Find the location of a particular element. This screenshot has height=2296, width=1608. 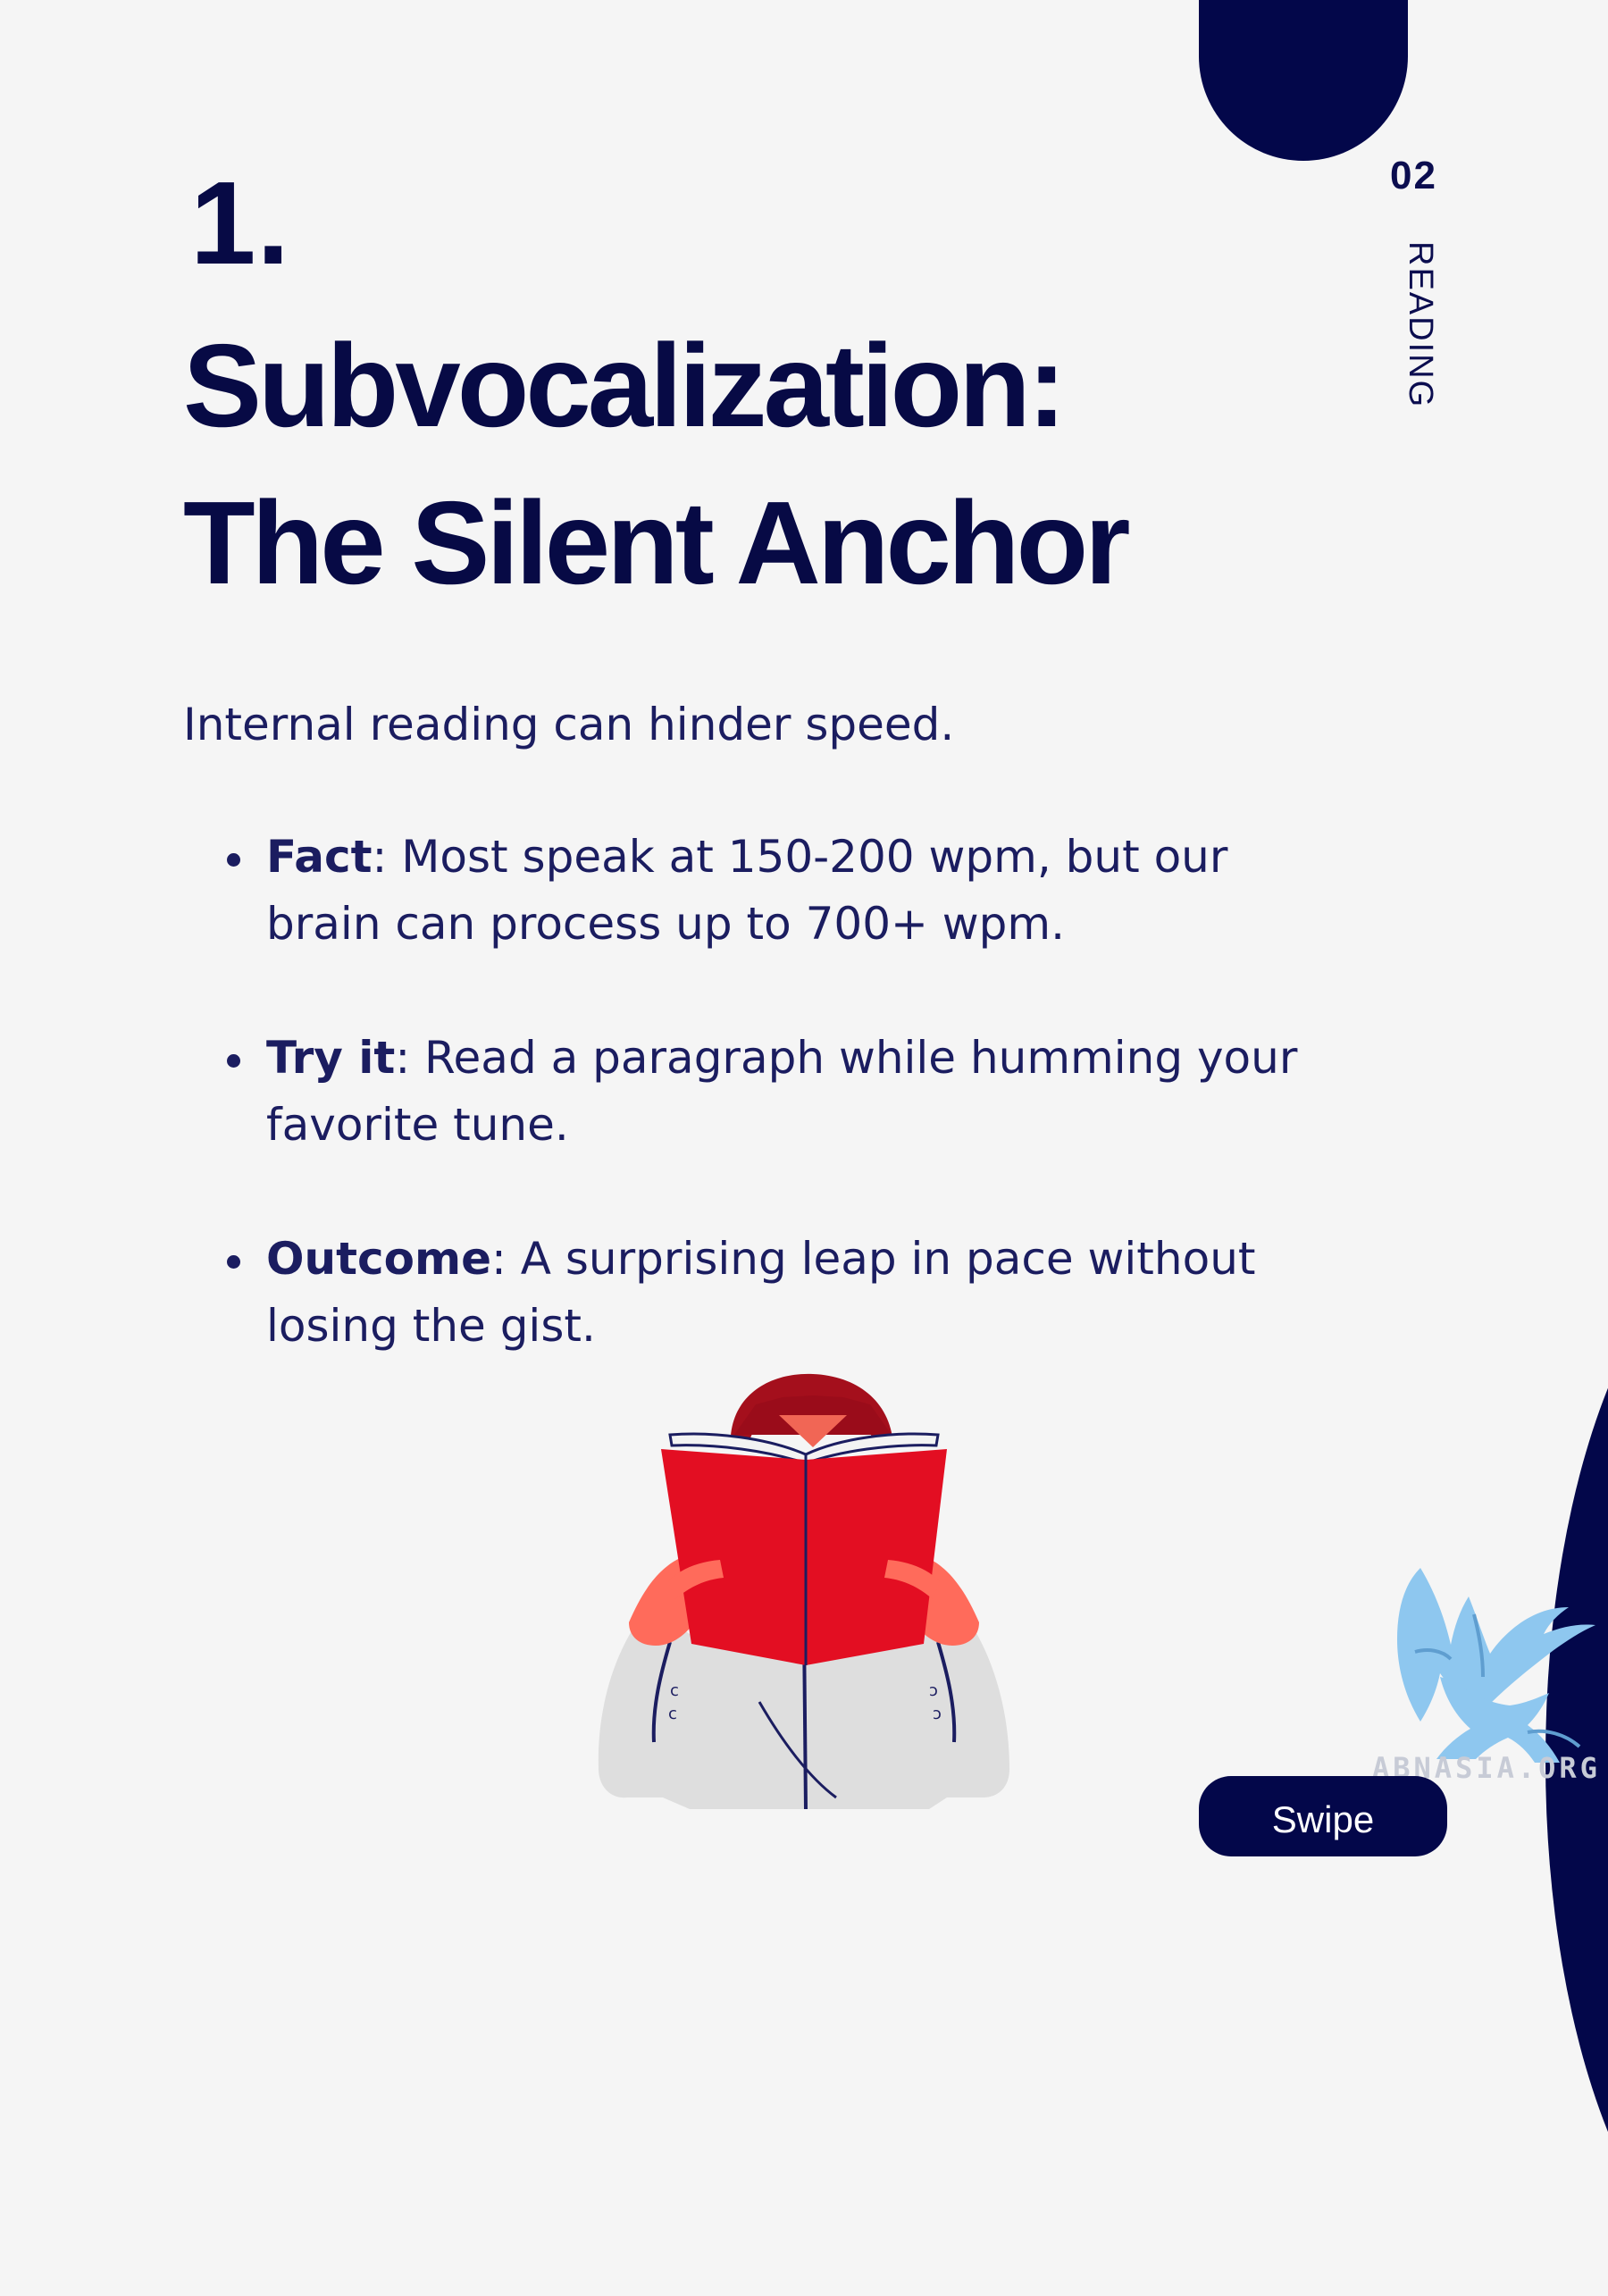

slide-title: 1. Subvocalization: The Silent Anchor is located at coordinates (719, 392).